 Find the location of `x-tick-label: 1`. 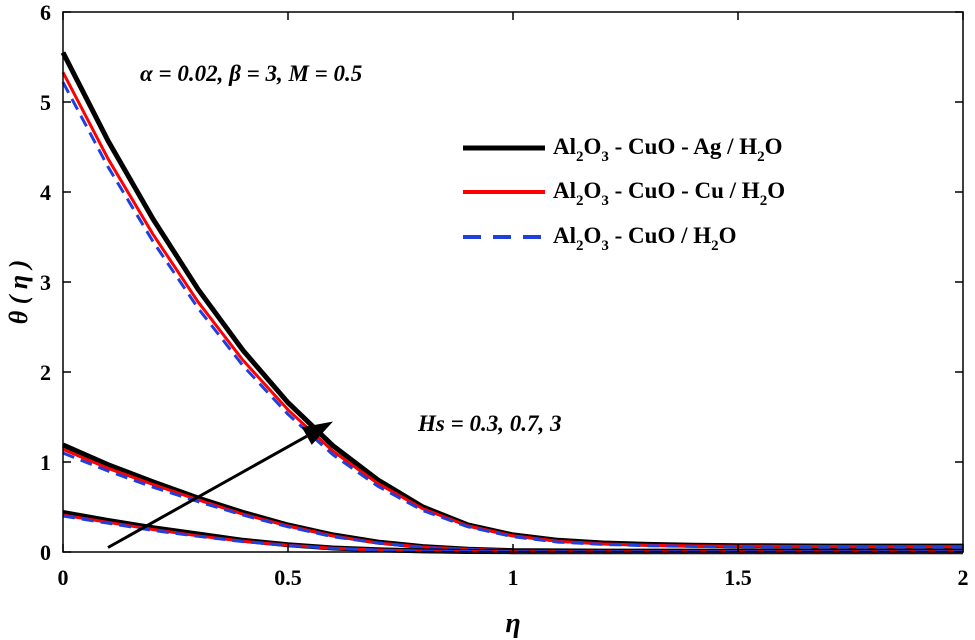

x-tick-label: 1 is located at coordinates (513, 577).